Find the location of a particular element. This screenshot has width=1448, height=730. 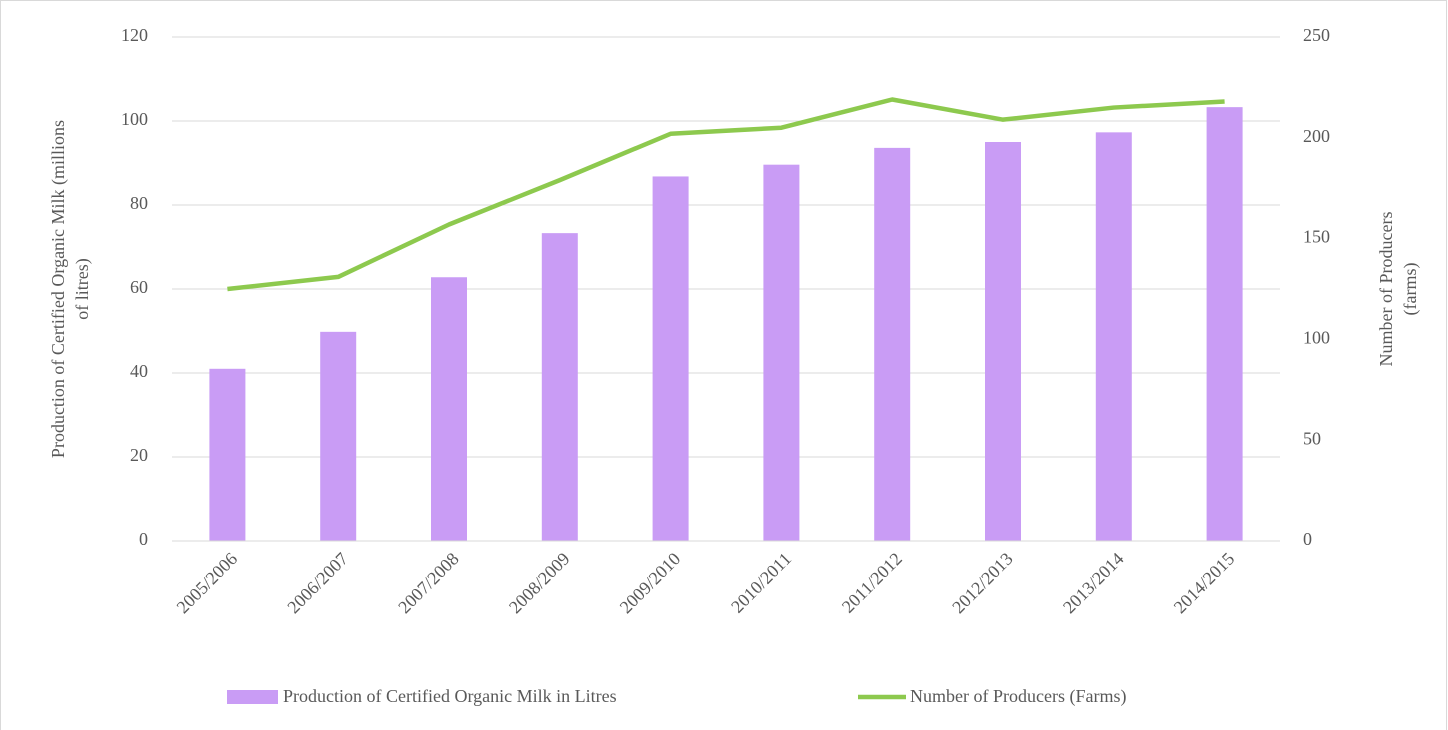

y2-axis-title-line: Number of Producers is located at coordinates (1386, 289).